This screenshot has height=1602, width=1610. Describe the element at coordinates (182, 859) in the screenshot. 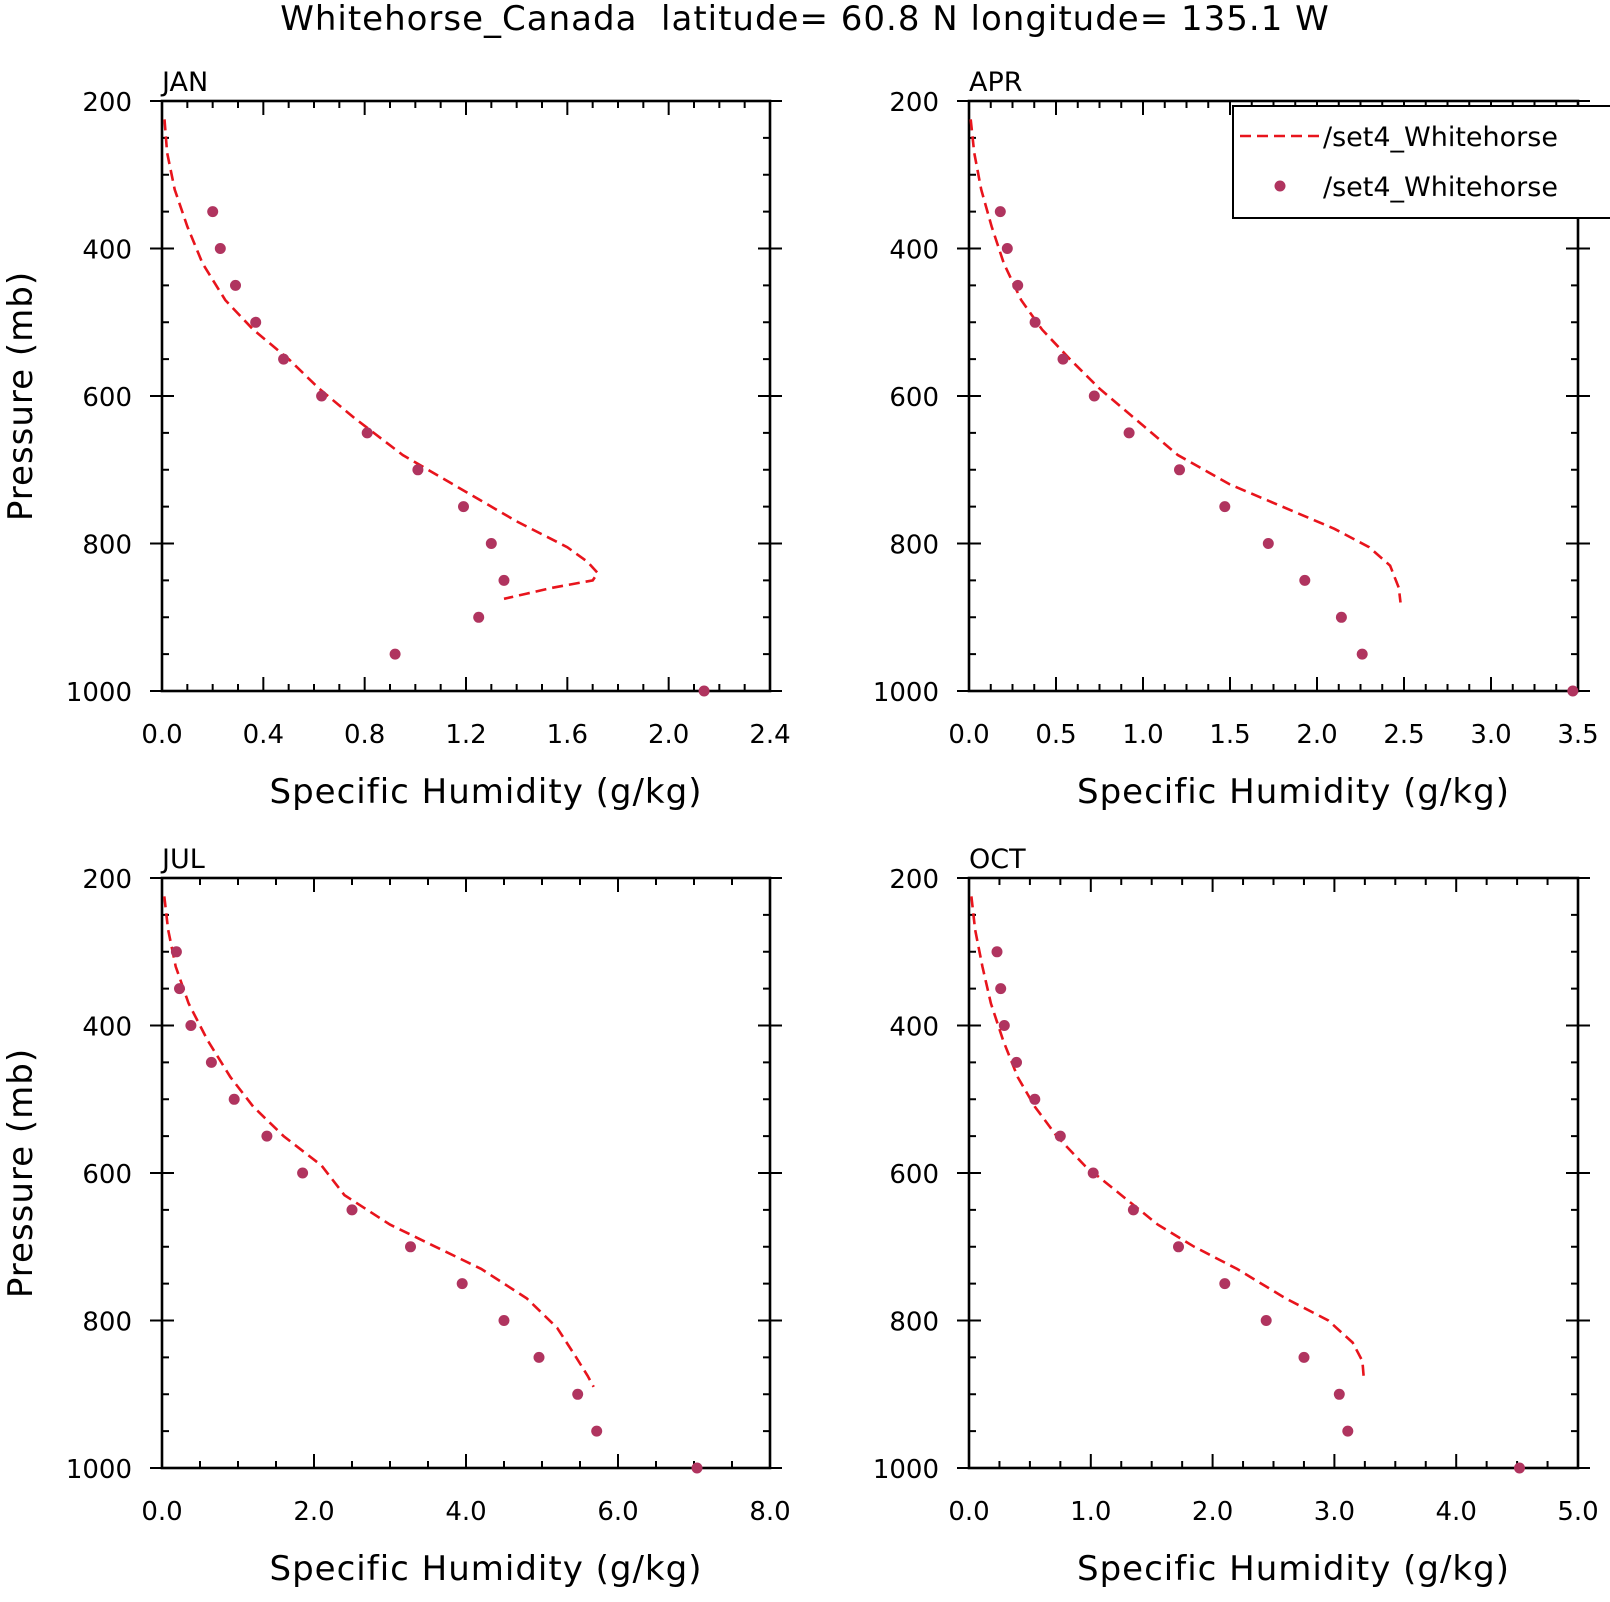

I see `panel-title: JUL` at that location.